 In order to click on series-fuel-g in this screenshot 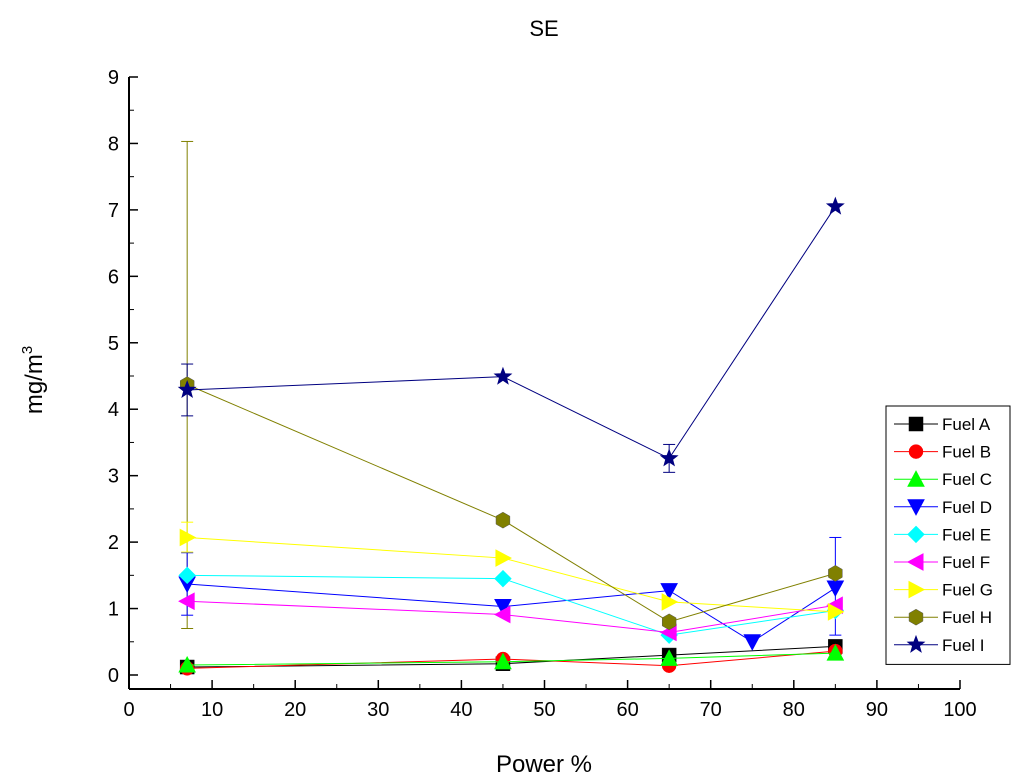, I will do `click(512, 574)`.